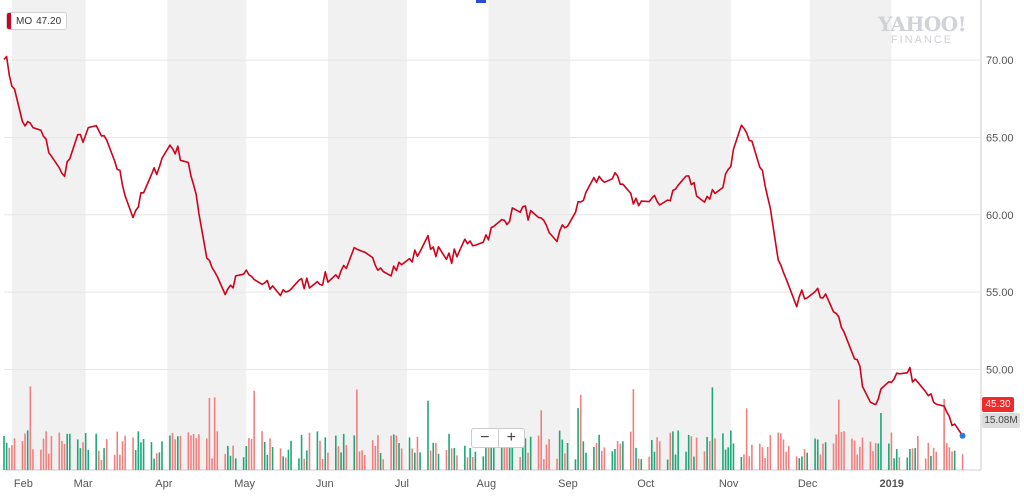  Describe the element at coordinates (9, 21) in the screenshot. I see `series-color-swatch` at that location.